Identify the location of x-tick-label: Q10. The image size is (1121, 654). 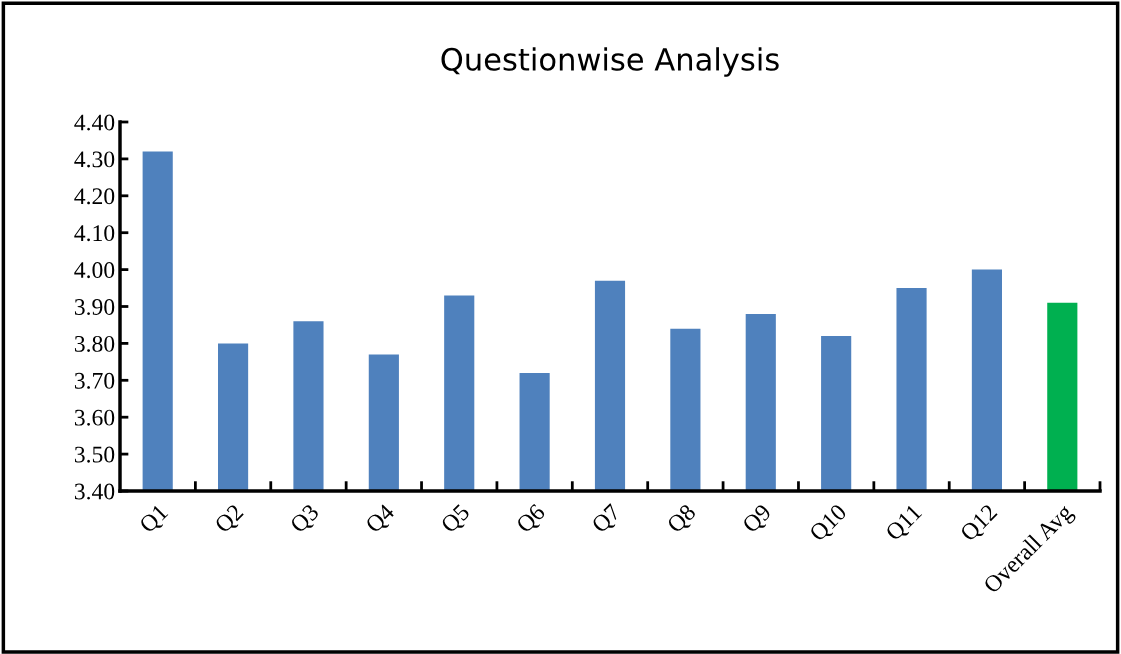
(829, 524).